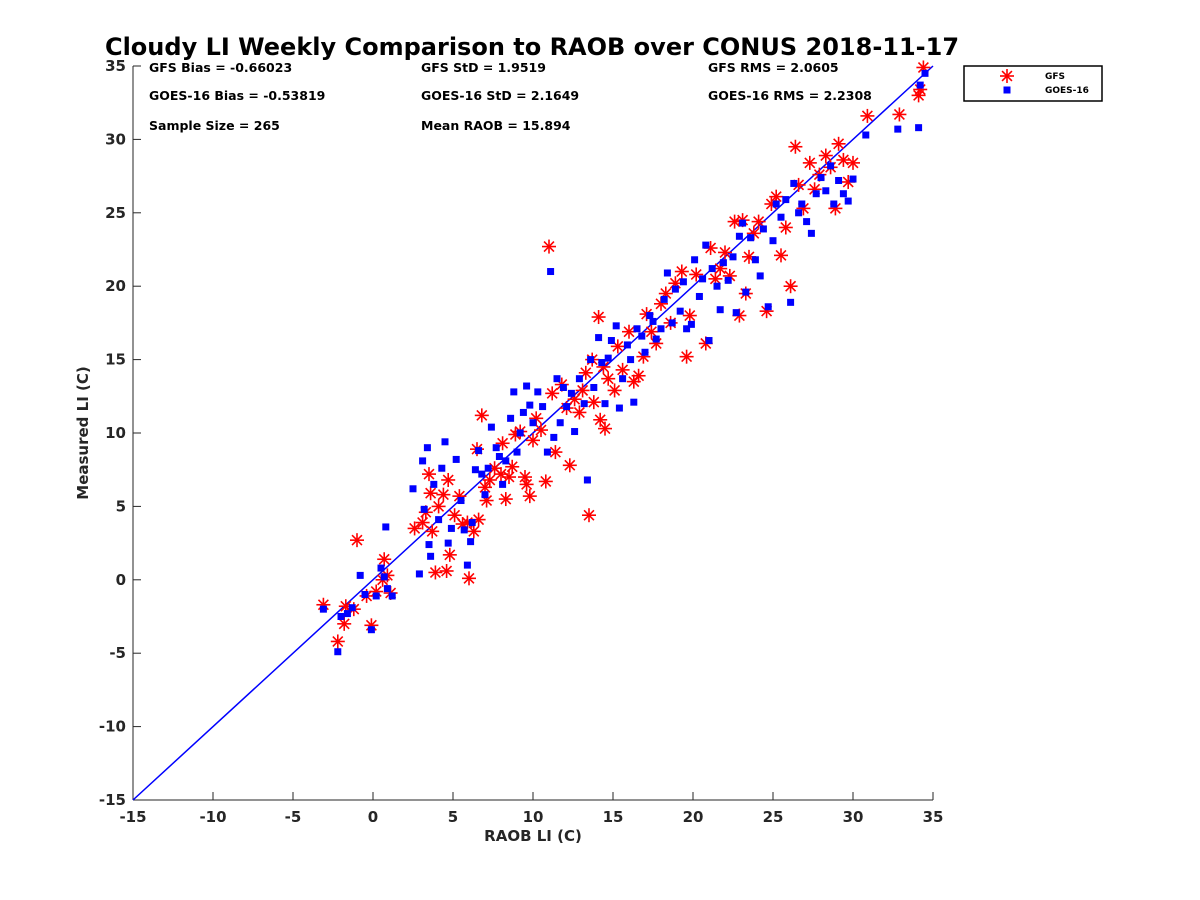 This screenshot has height=900, width=1200. I want to click on legend: GFS GOES-16, so click(1033, 83).